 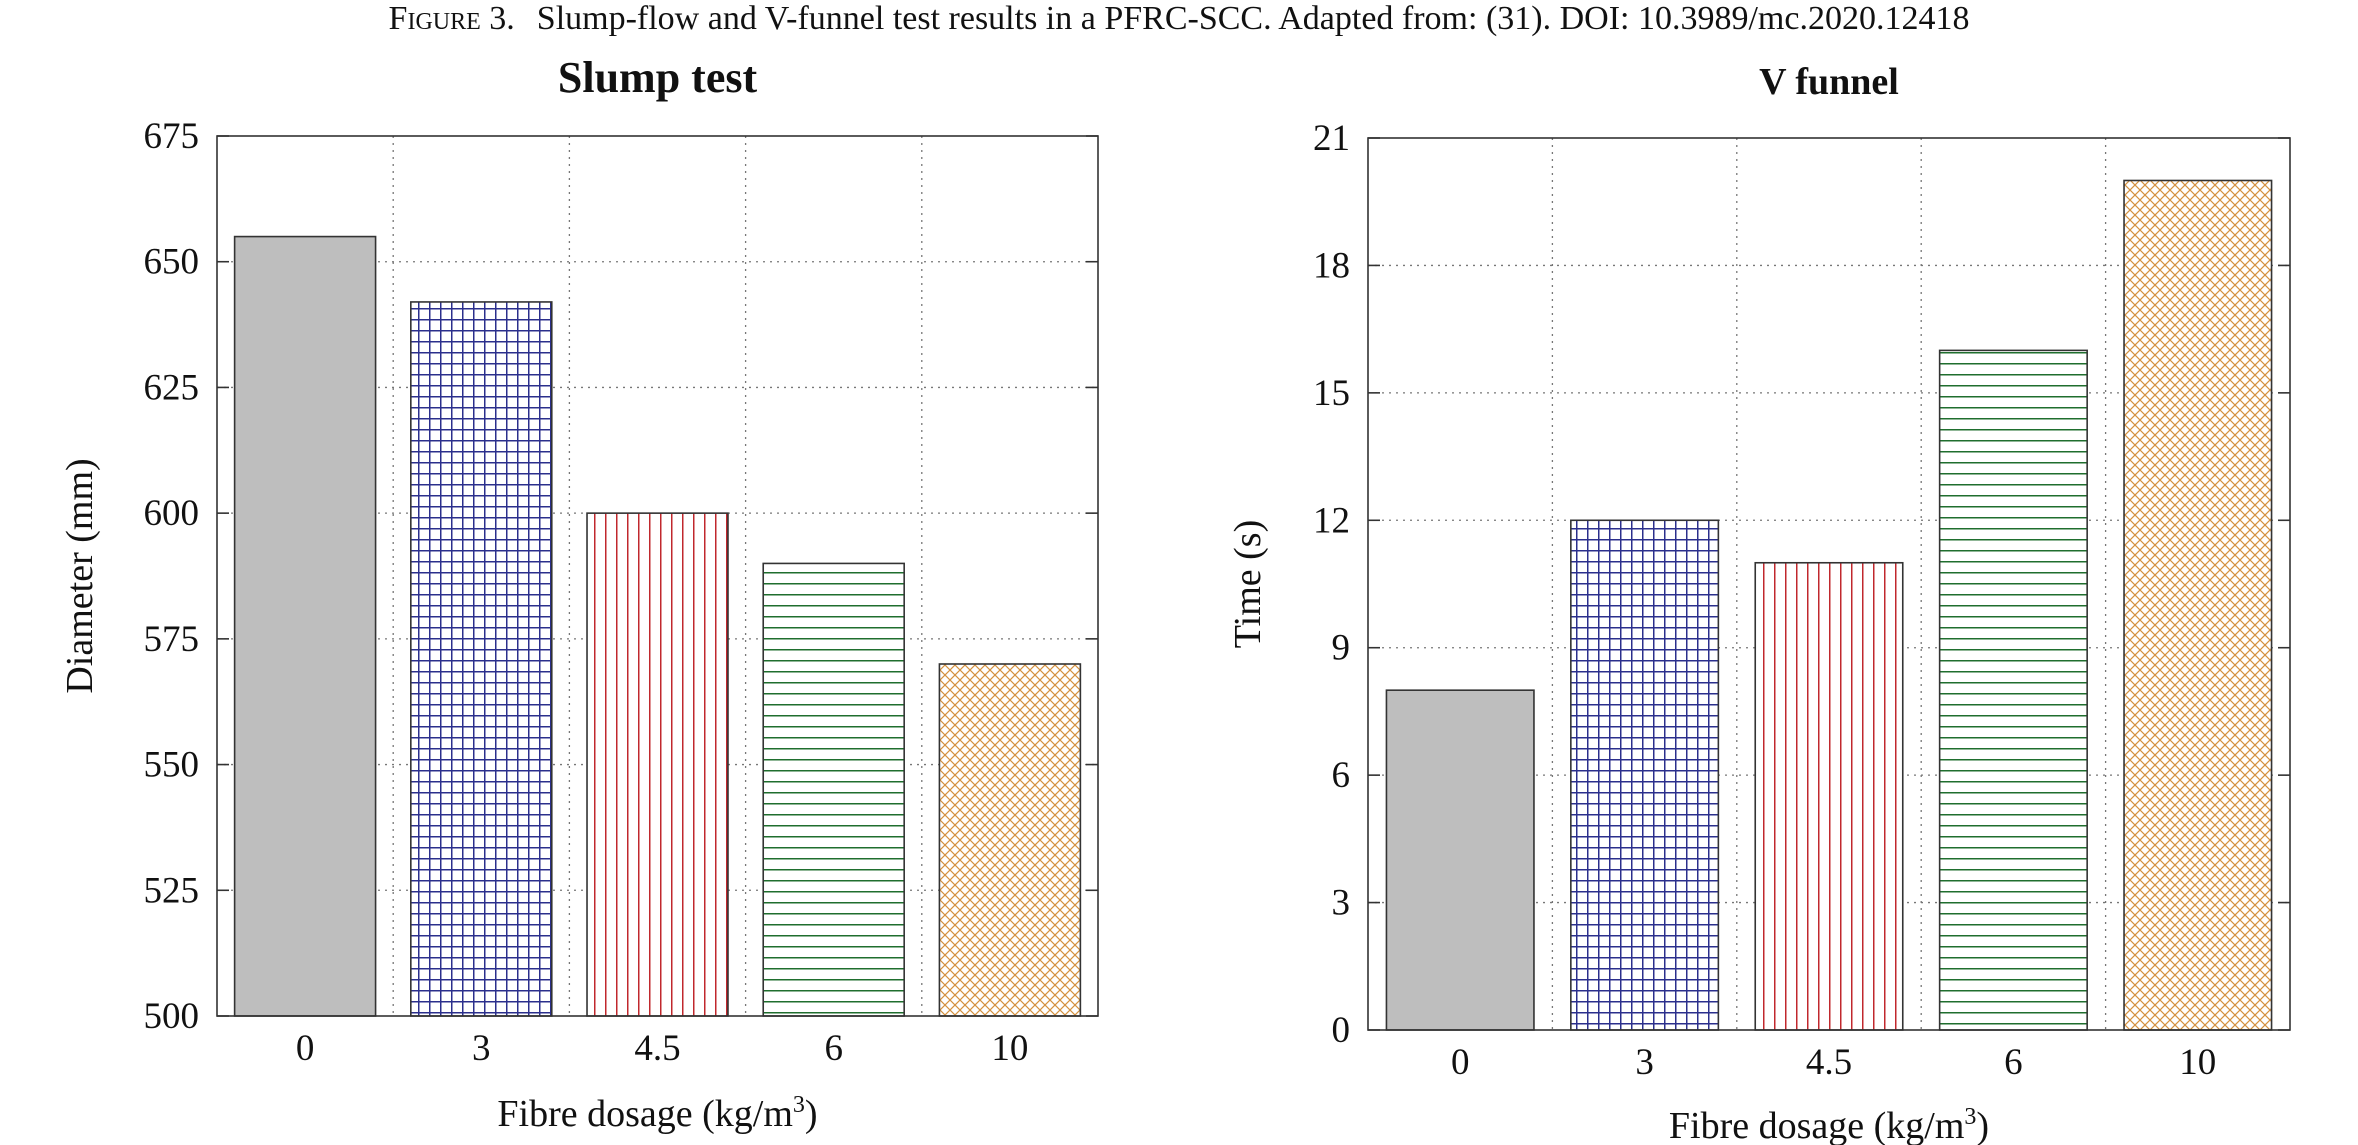 I want to click on y-tick-label: 9, so click(x=1341, y=648).